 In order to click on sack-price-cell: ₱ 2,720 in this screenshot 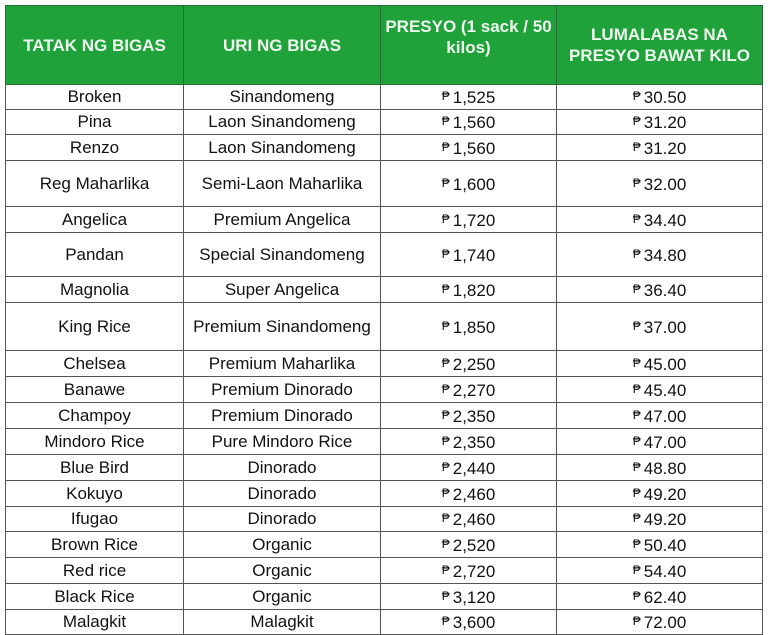, I will do `click(468, 570)`.